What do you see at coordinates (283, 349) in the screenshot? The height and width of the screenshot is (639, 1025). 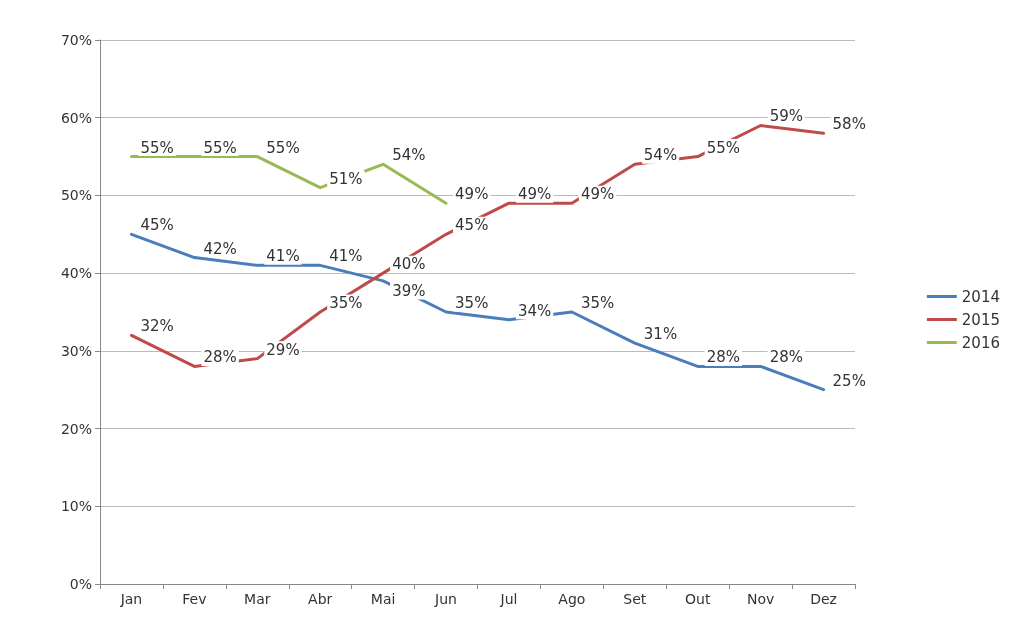 I see `data-label: 29%` at bounding box center [283, 349].